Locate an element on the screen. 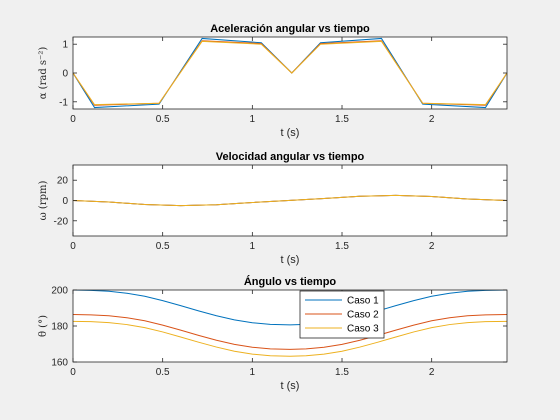 Image resolution: width=560 pixels, height=420 pixels. angle-legend: Caso 1 Caso 2 Caso 3 is located at coordinates (342, 314).